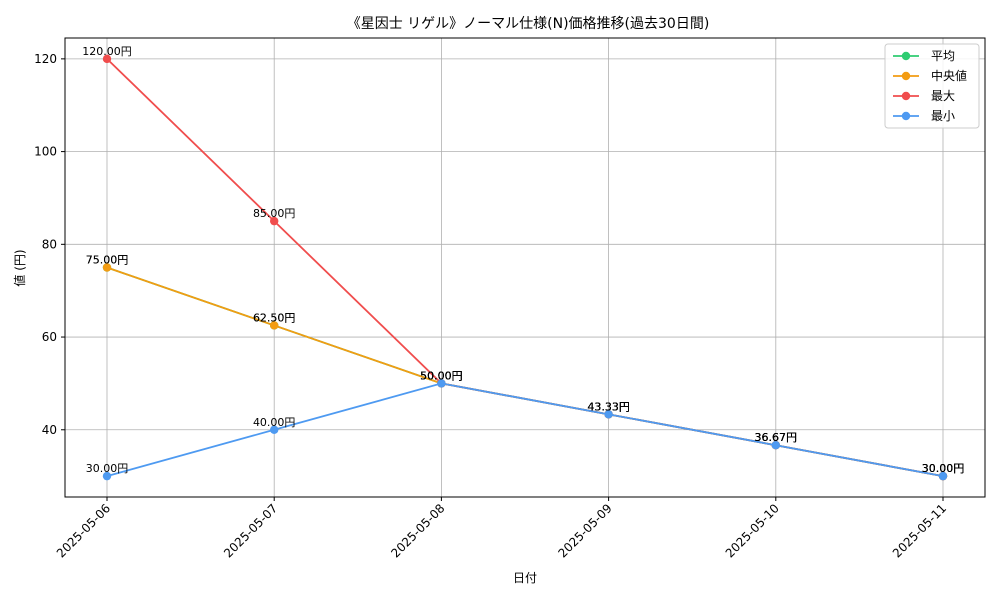 Image resolution: width=1000 pixels, height=600 pixels. Describe the element at coordinates (930, 75) in the screenshot. I see `legend-entry: 中央値` at that location.